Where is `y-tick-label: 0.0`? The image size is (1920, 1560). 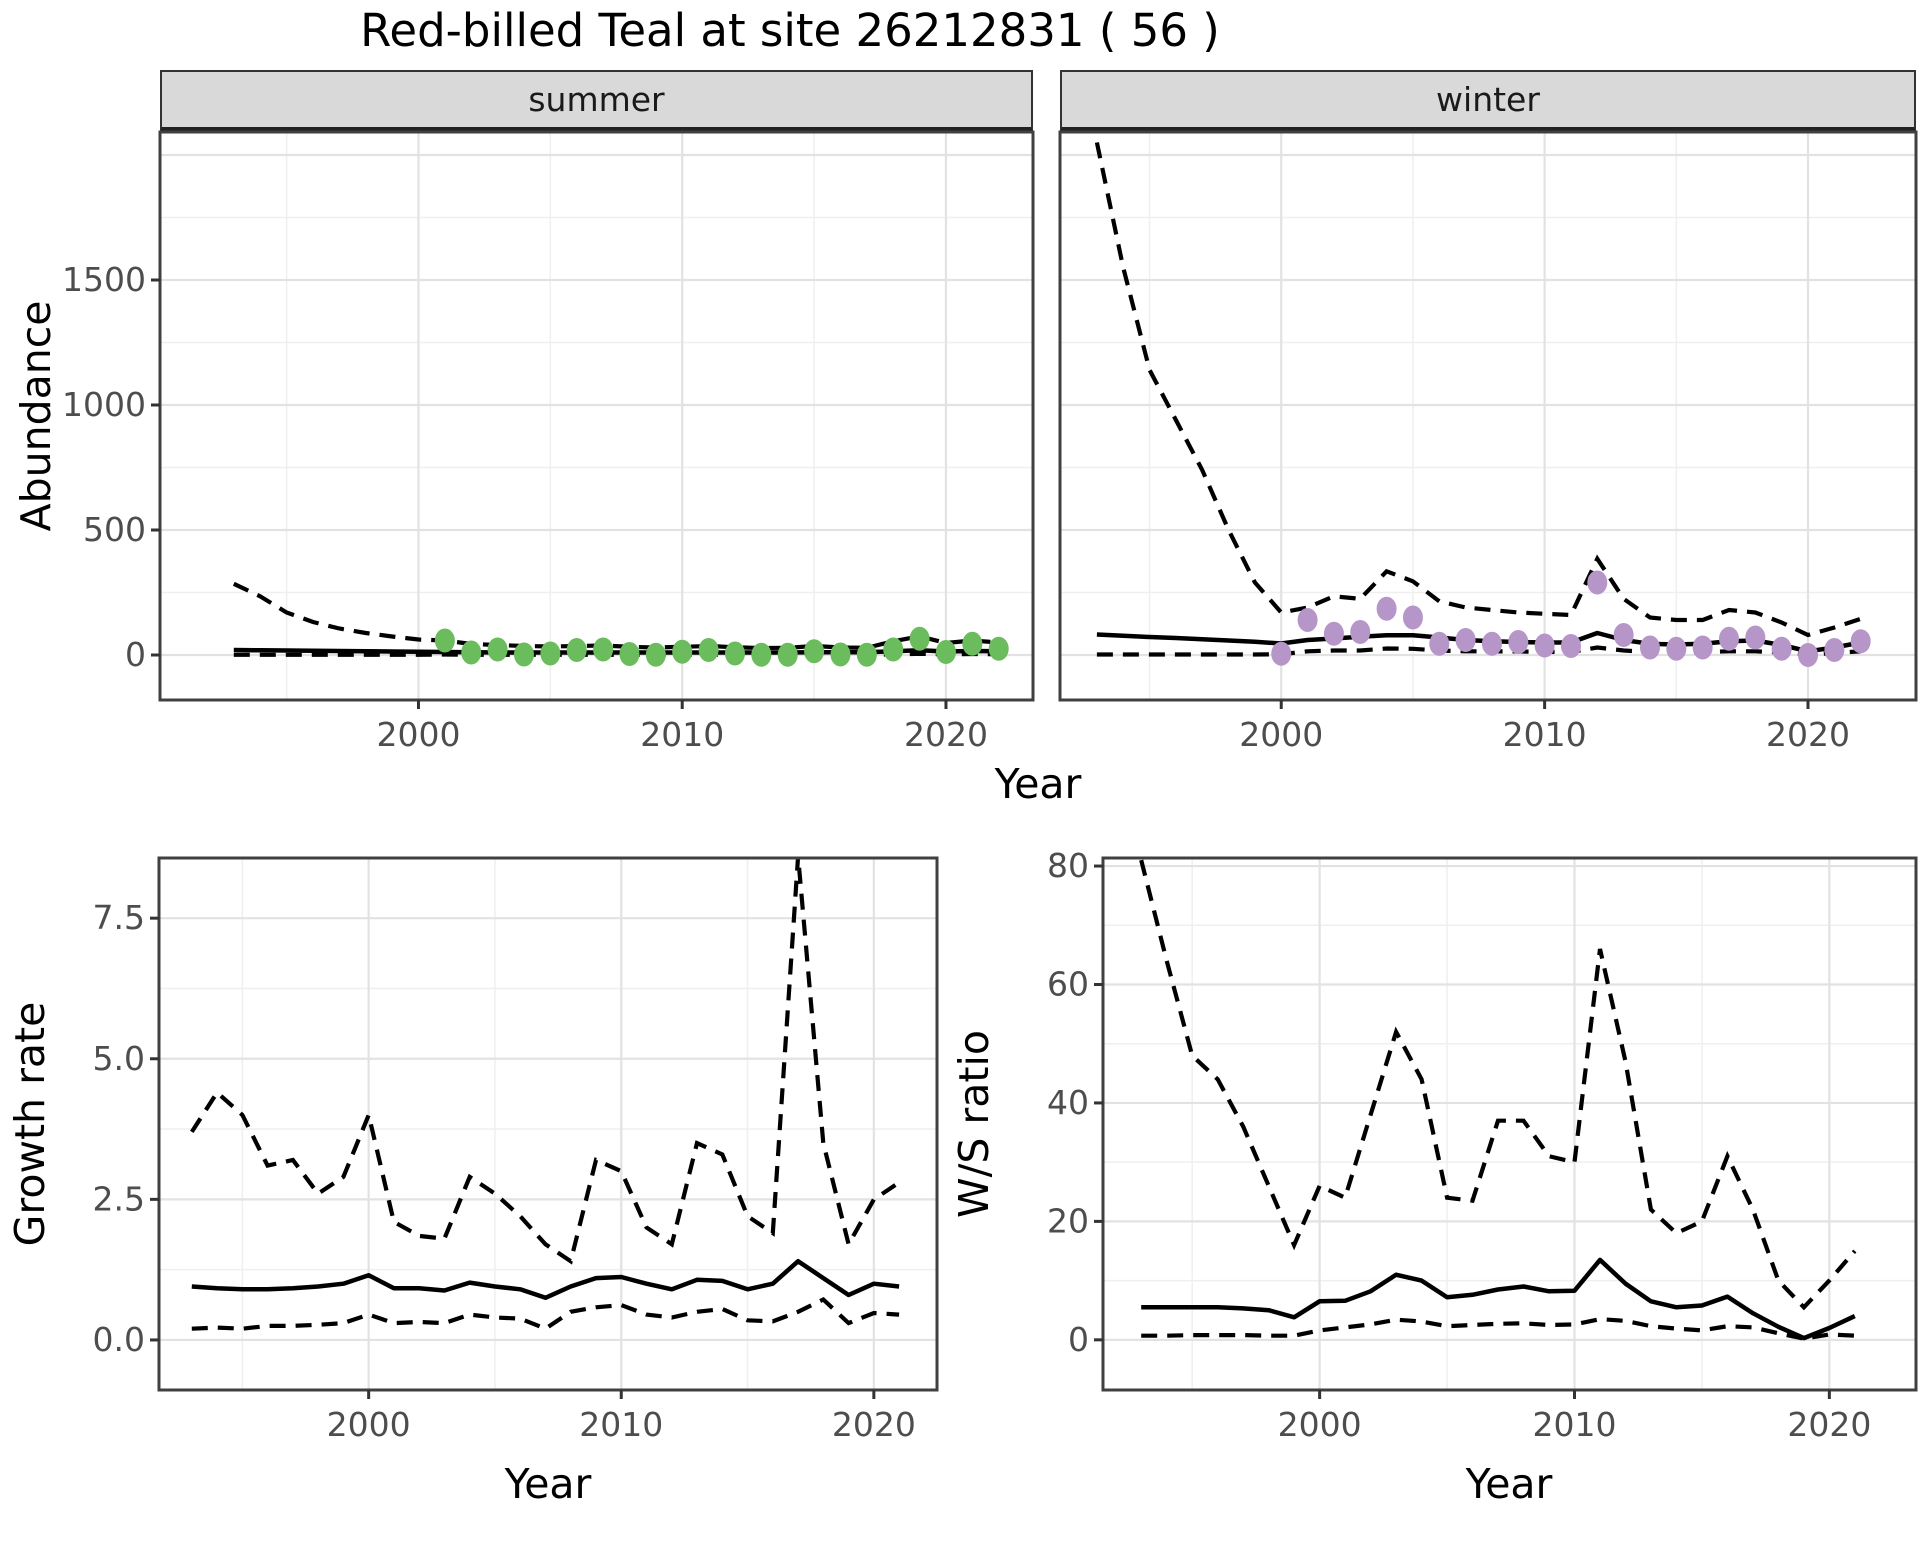
y-tick-label: 0.0 is located at coordinates (119, 1339).